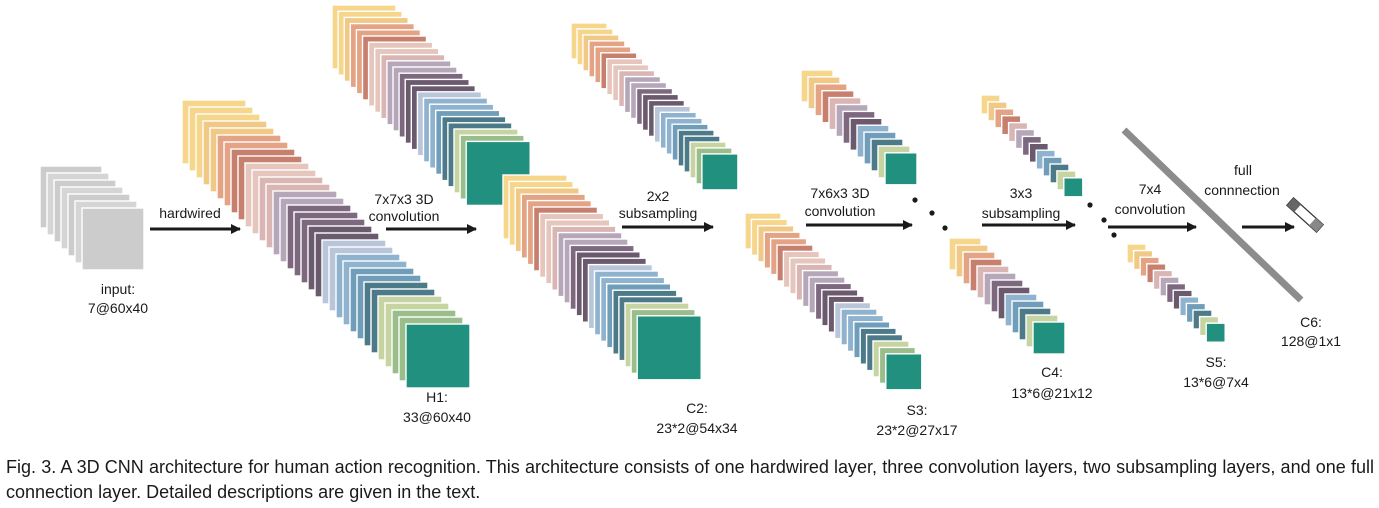 The image size is (1379, 508). I want to click on layer-name-h1: H1:, so click(437, 397).